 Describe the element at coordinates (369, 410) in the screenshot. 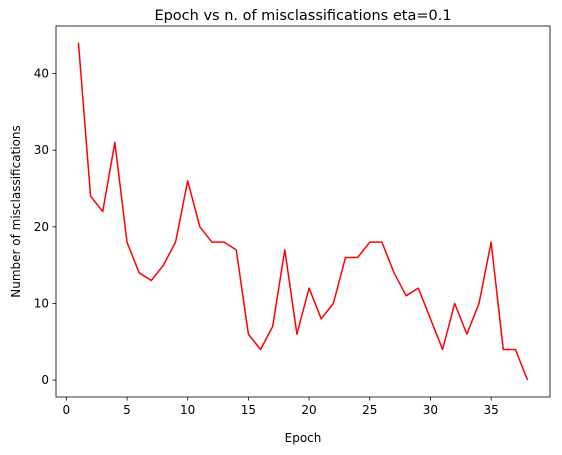

I see `x-tick-label: 25` at that location.